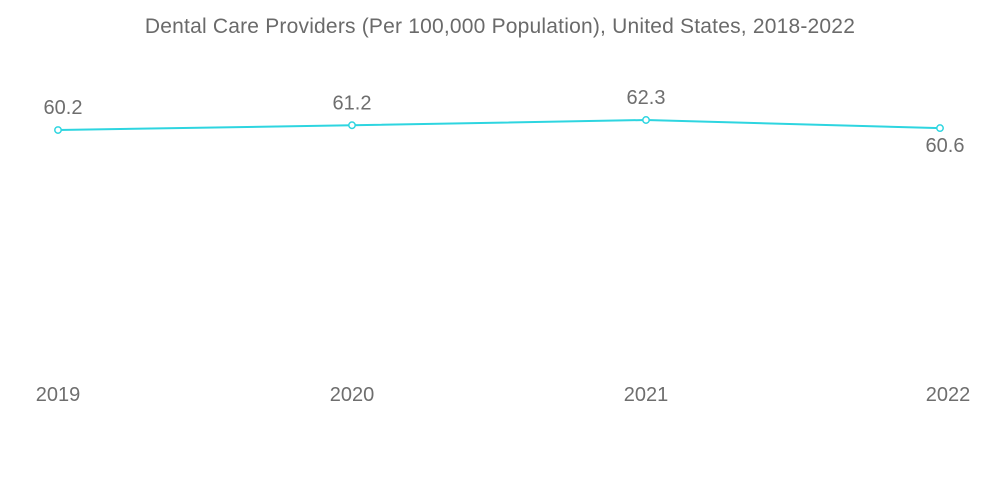  Describe the element at coordinates (646, 395) in the screenshot. I see `x-axis-label-2021: 2021` at that location.